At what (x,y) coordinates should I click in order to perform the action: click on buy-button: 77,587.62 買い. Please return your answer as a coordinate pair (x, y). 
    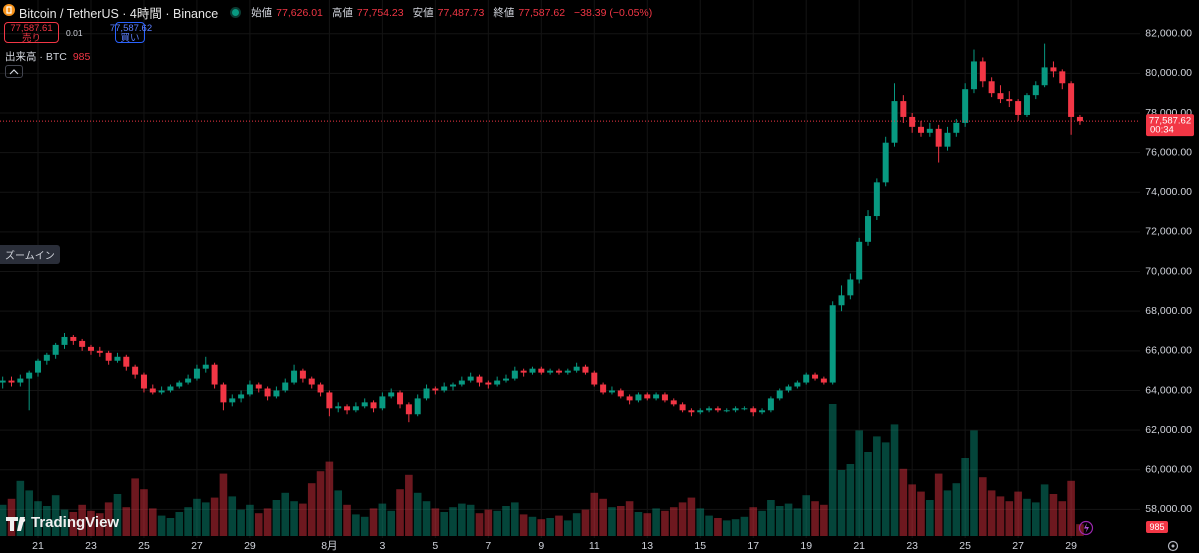
    Looking at the image, I should click on (131, 33).